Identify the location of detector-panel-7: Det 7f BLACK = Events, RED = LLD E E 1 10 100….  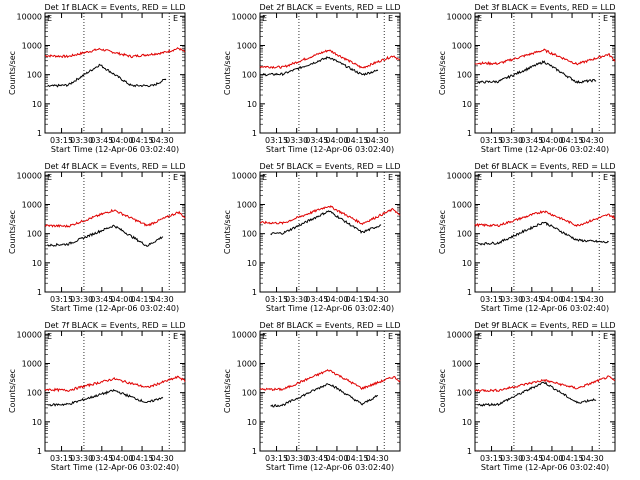
(97, 396).